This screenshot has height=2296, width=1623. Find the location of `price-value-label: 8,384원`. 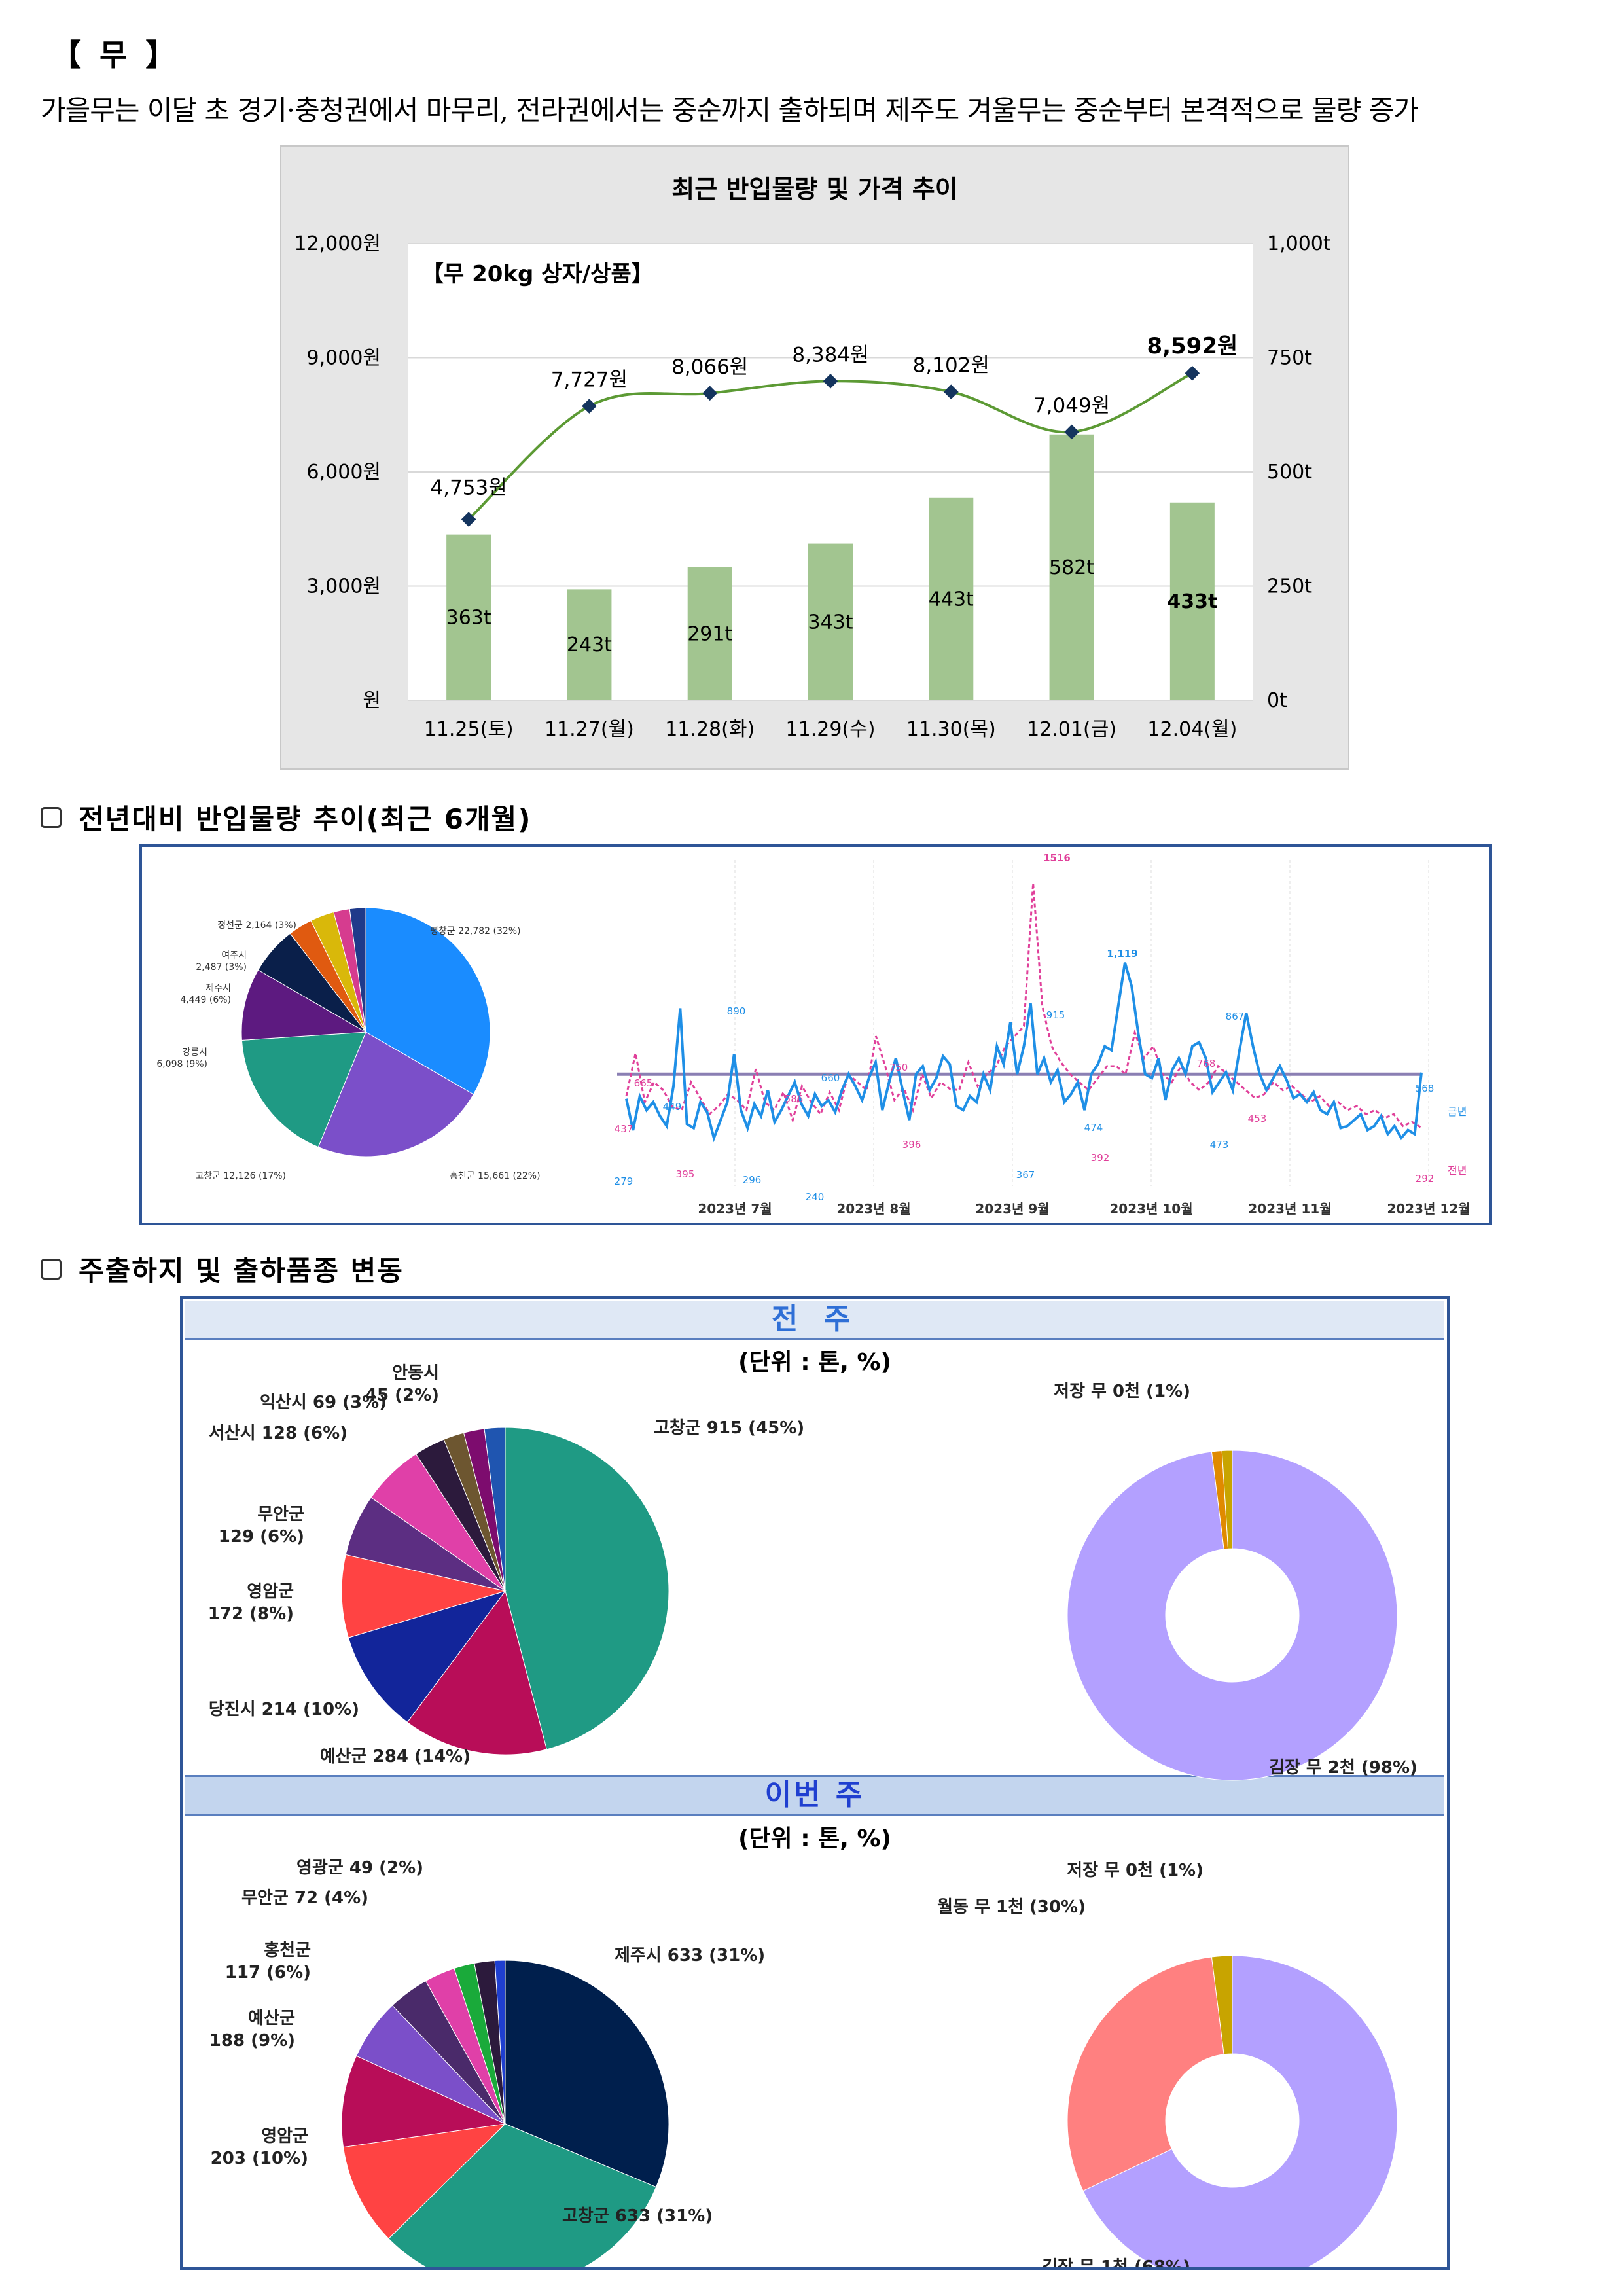

price-value-label: 8,384원 is located at coordinates (830, 355).